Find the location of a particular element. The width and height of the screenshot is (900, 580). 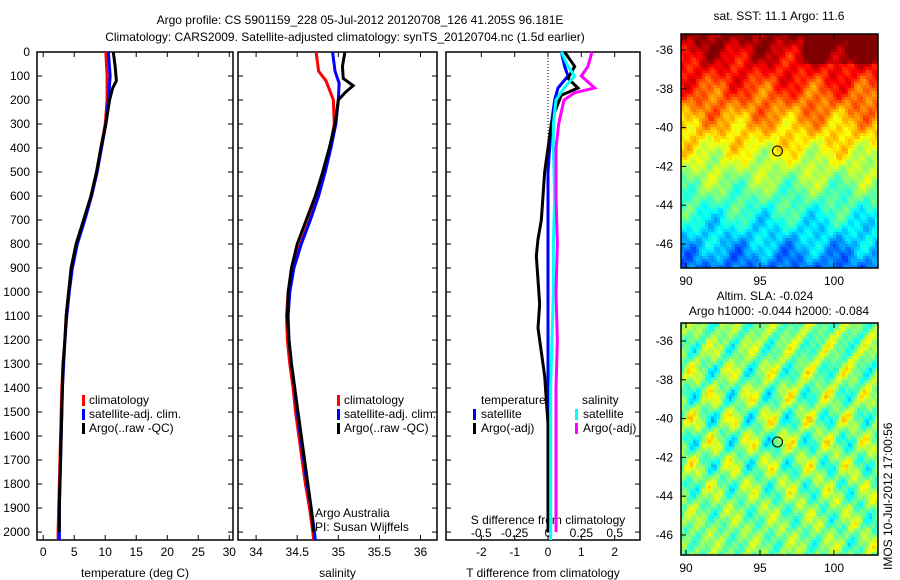

series-line-t-argo-adj- is located at coordinates (557, 292).